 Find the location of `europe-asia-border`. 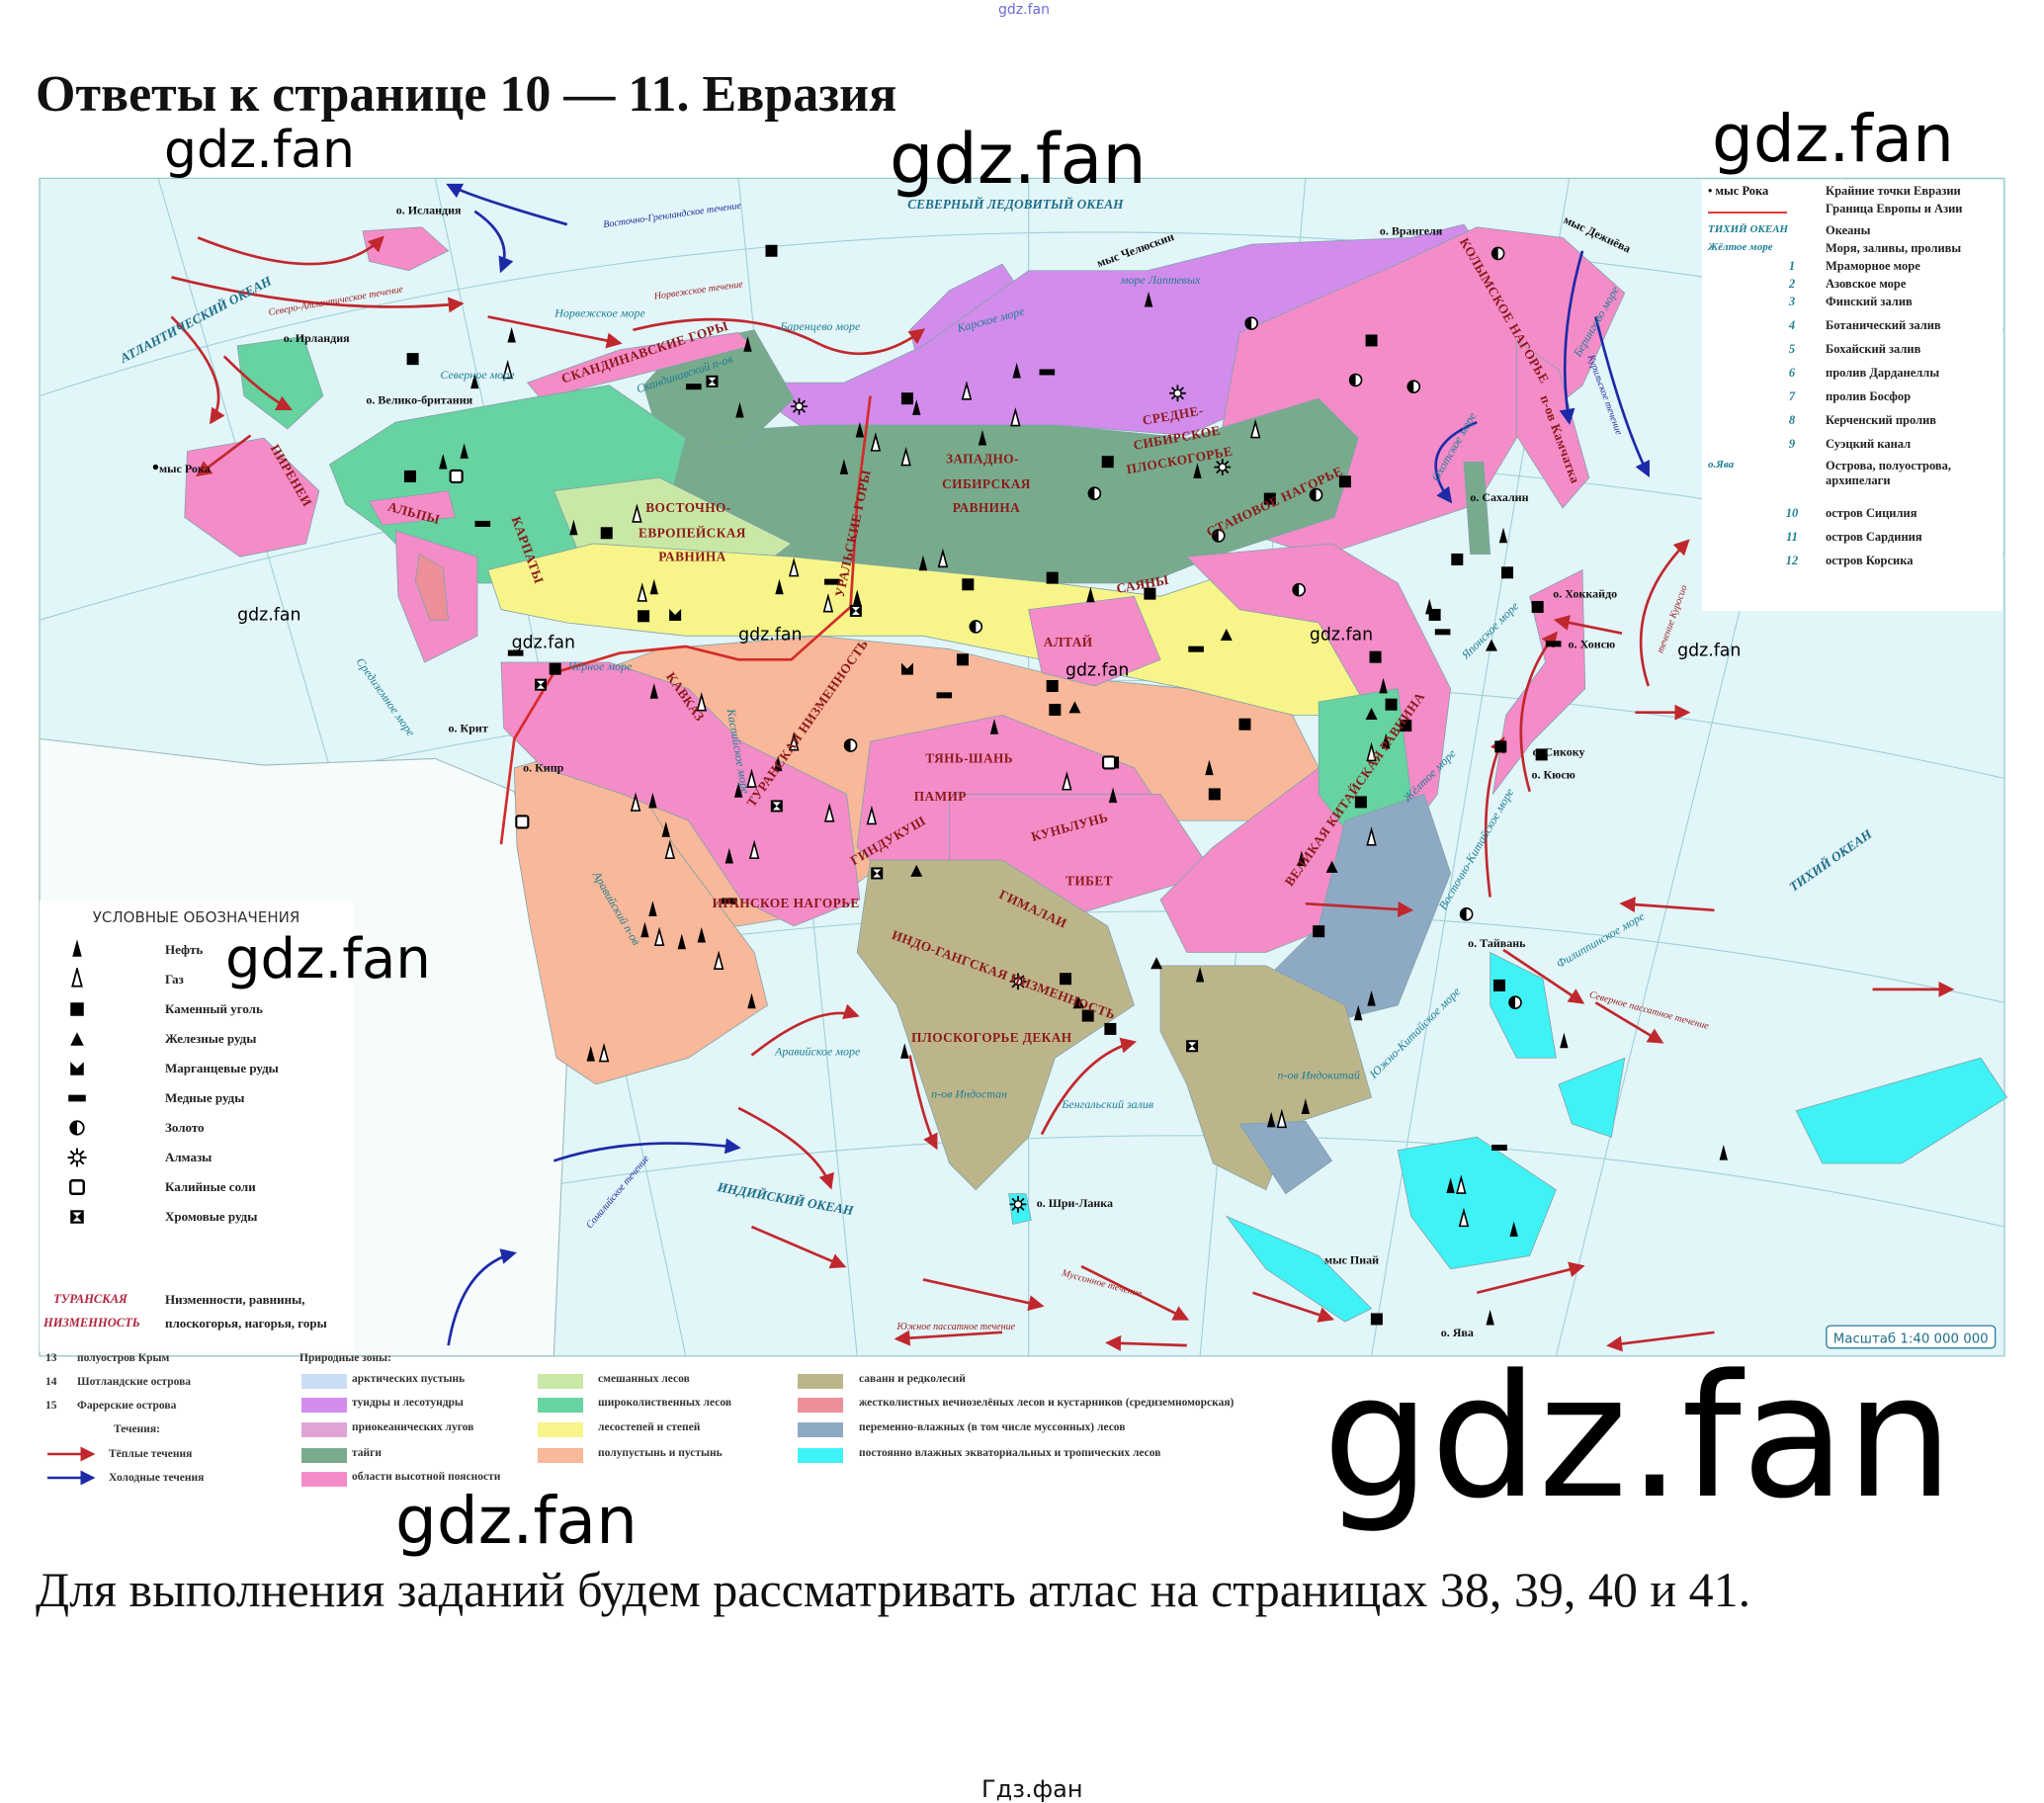

europe-asia-border is located at coordinates (686, 620).